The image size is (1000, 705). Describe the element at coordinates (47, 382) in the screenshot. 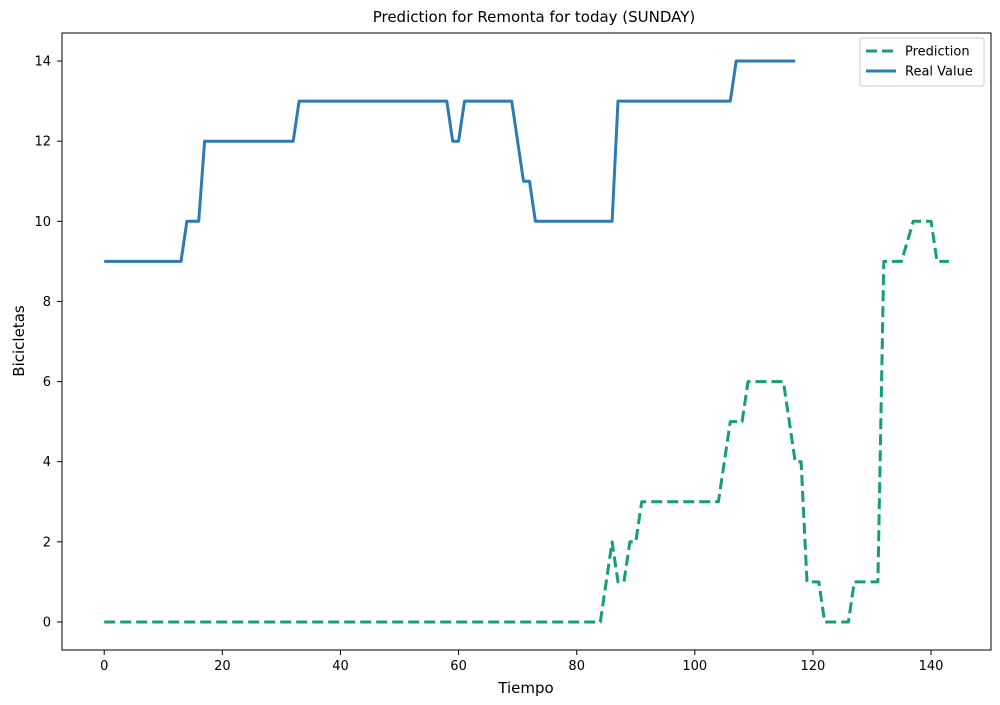

I see `y-tick-label: 6` at that location.